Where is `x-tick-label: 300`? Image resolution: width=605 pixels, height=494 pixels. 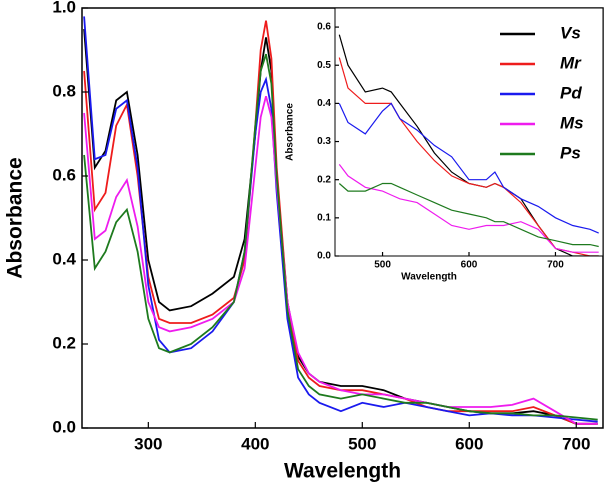 x-tick-label: 300 is located at coordinates (148, 443).